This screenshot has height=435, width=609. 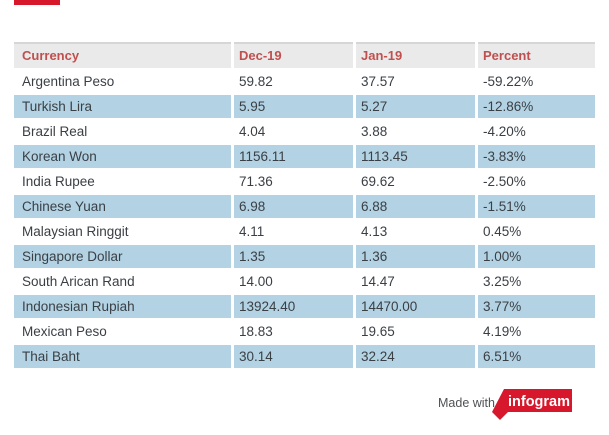 I want to click on table-row: South Arican Rand 14.00 14.47 3.25%, so click(x=304, y=281).